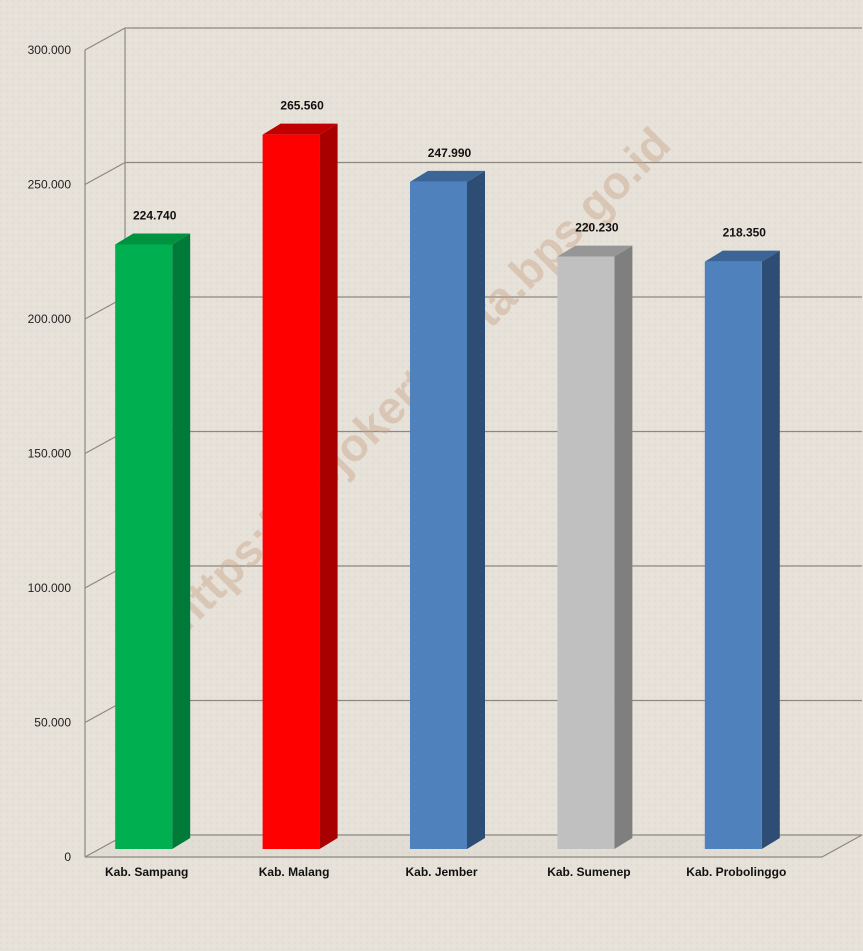  What do you see at coordinates (441, 872) in the screenshot?
I see `x-category-label: Kab. Jember` at bounding box center [441, 872].